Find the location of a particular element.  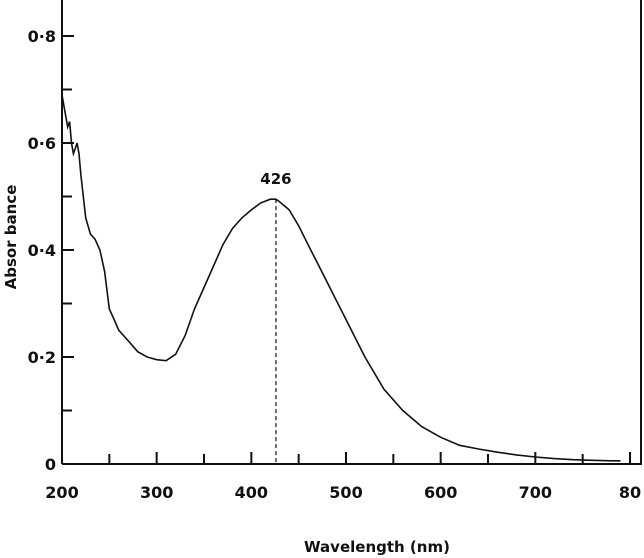

y-tick-label: 0·6 is located at coordinates (42, 143).